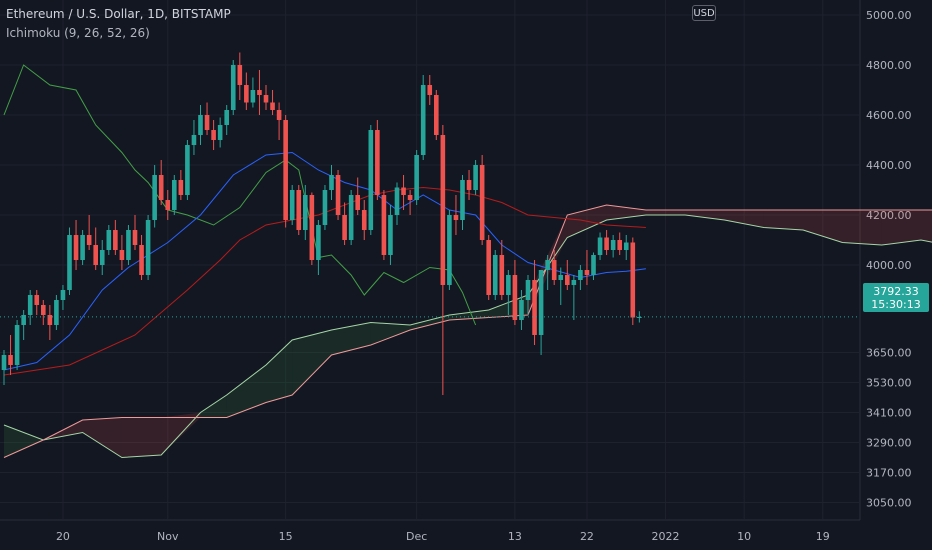  Describe the element at coordinates (889, 383) in the screenshot. I see `y-tick-label: 3530.00` at that location.